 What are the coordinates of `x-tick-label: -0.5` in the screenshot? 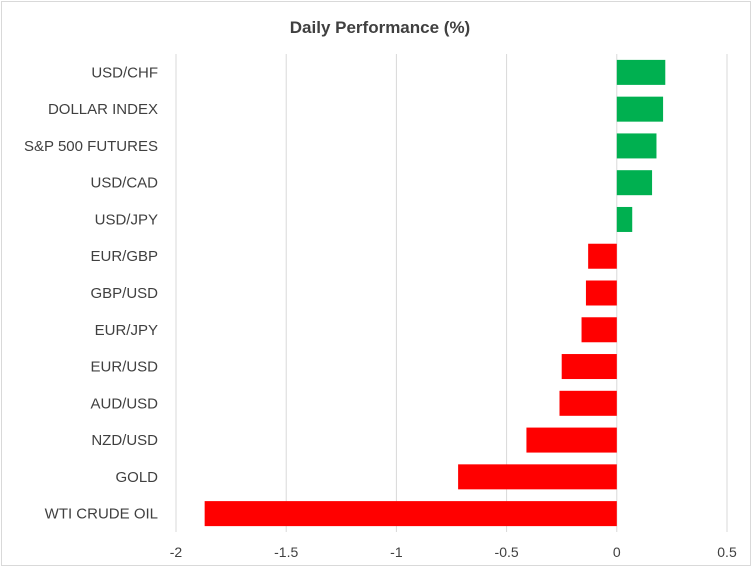 It's located at (507, 552).